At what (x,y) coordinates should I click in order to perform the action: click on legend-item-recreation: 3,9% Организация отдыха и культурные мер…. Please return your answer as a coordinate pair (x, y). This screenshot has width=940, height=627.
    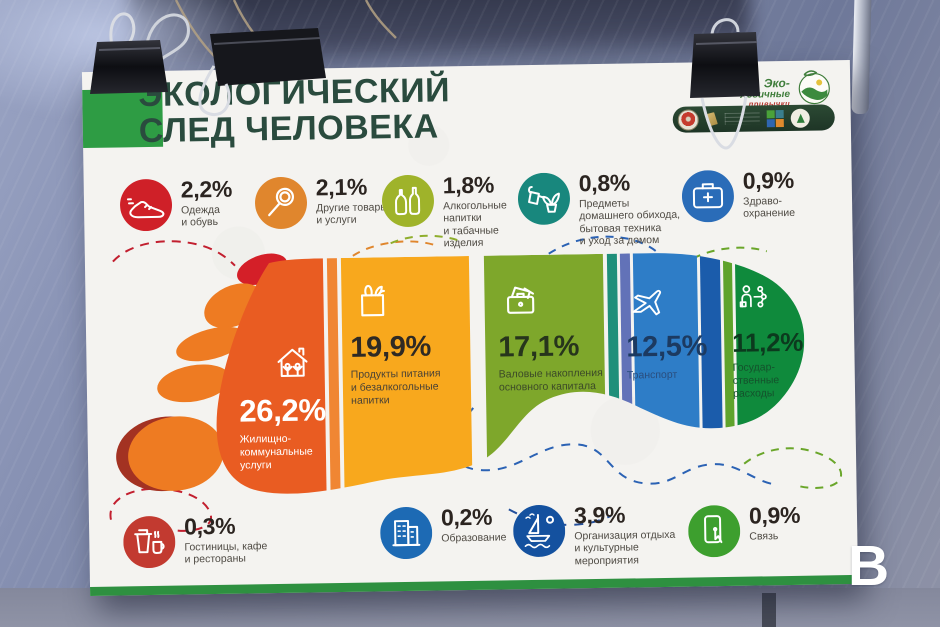
    Looking at the image, I should click on (594, 535).